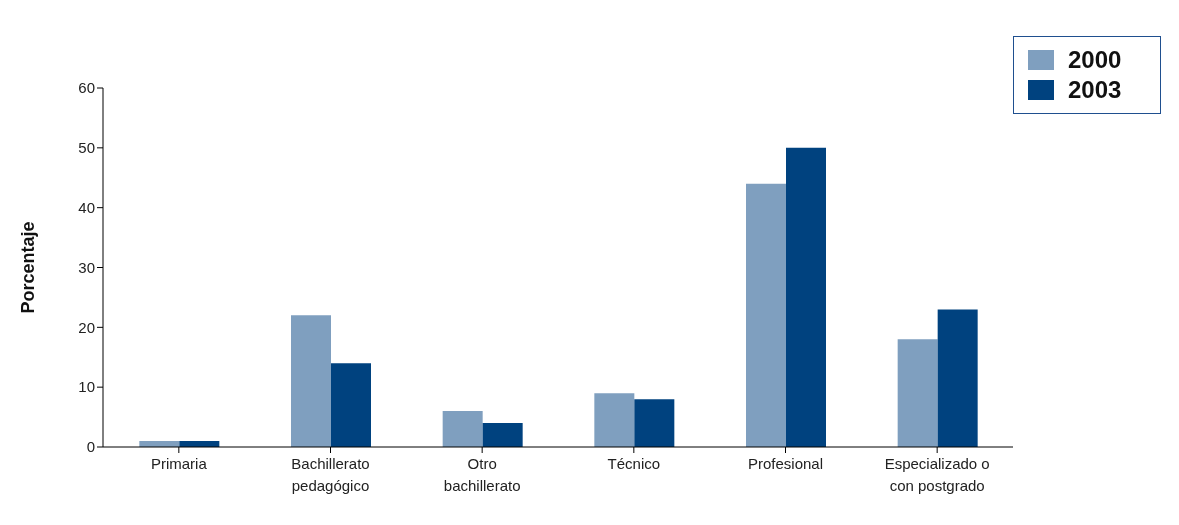 This screenshot has height=525, width=1179. I want to click on y-axis-title: Porcentaje, so click(28, 267).